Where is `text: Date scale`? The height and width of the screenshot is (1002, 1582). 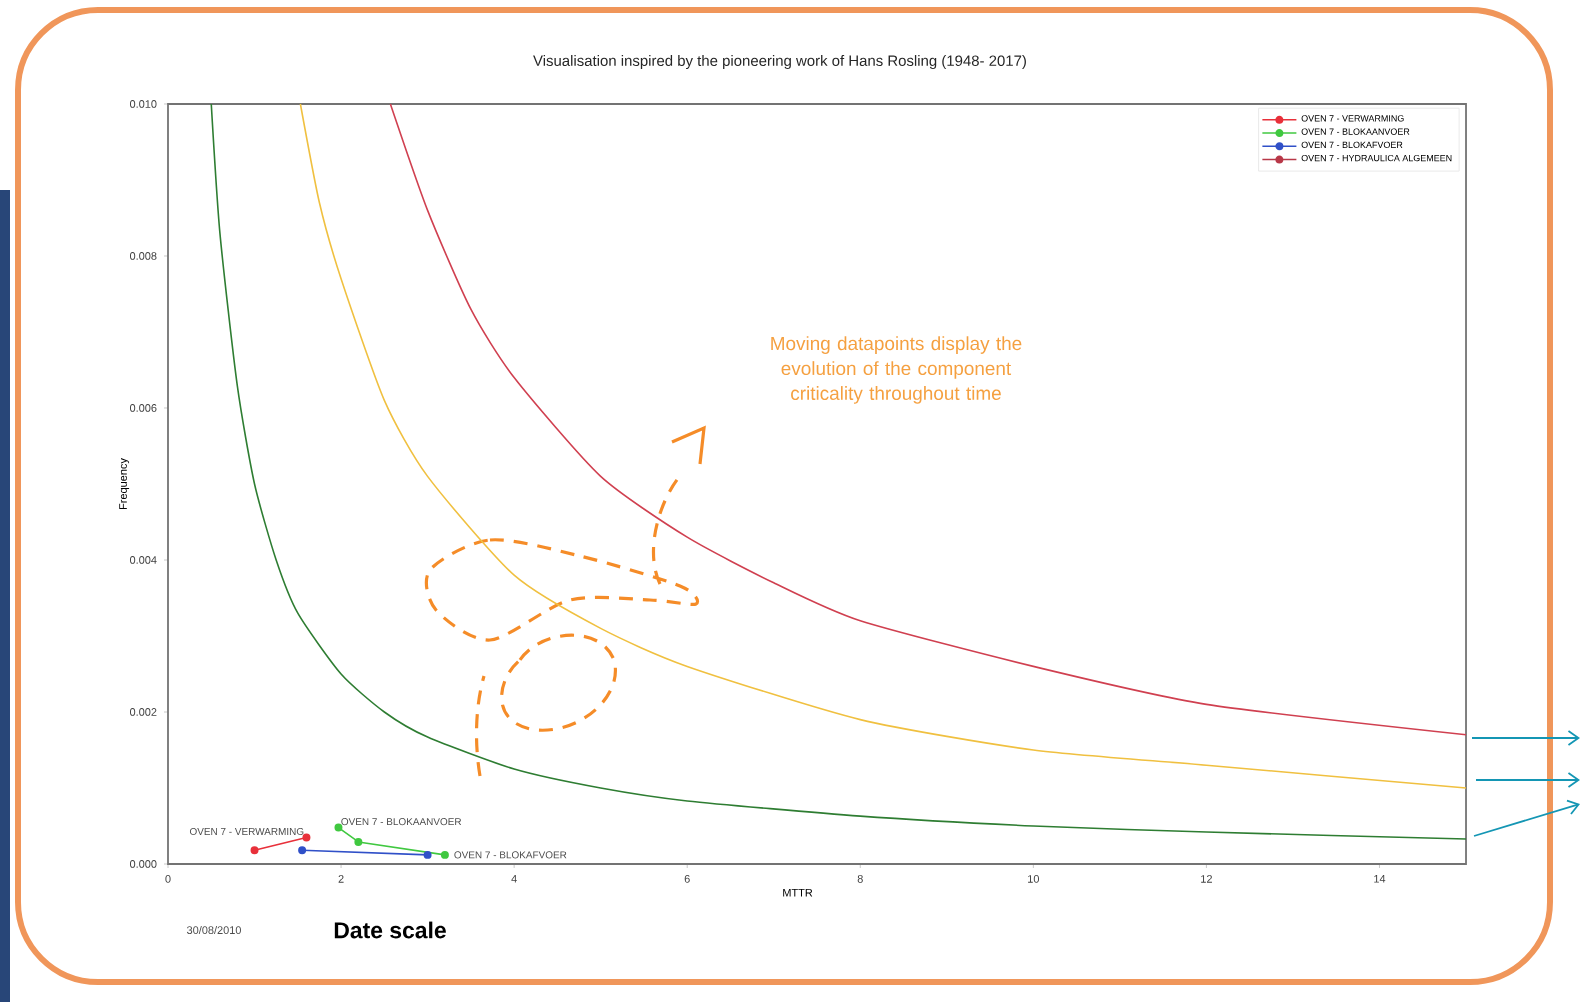 text: Date scale is located at coordinates (390, 930).